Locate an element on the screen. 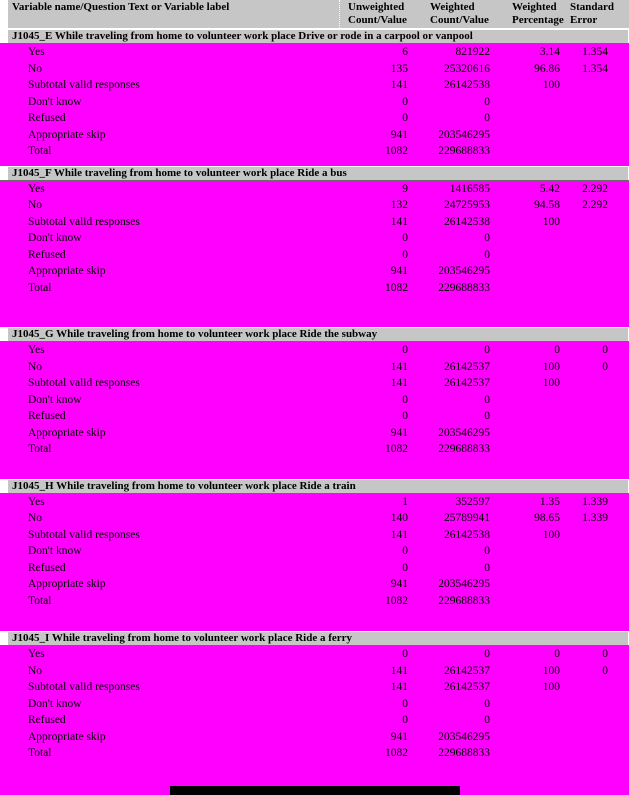 The image size is (629, 795). table-row: Yes 9 1416585 5.42 2.292 is located at coordinates (314, 189).